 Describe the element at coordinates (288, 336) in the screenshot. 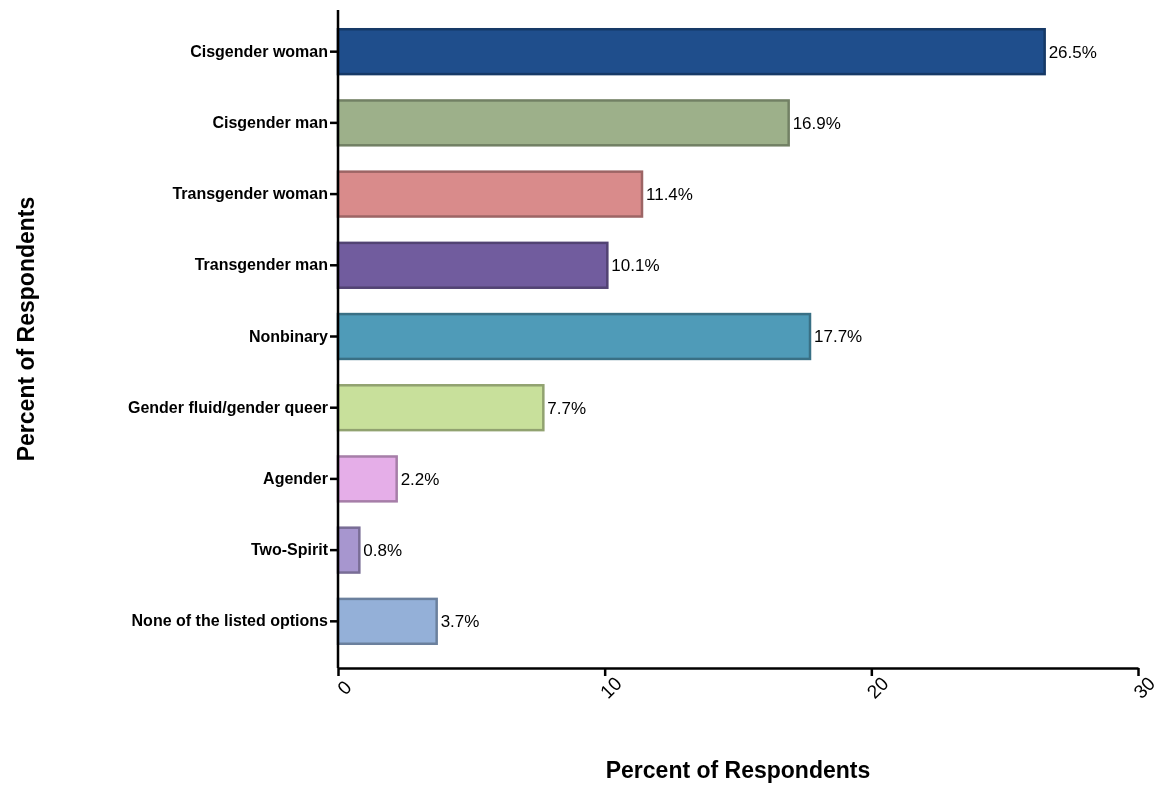

I see `y-tick-label: Nonbinary` at that location.